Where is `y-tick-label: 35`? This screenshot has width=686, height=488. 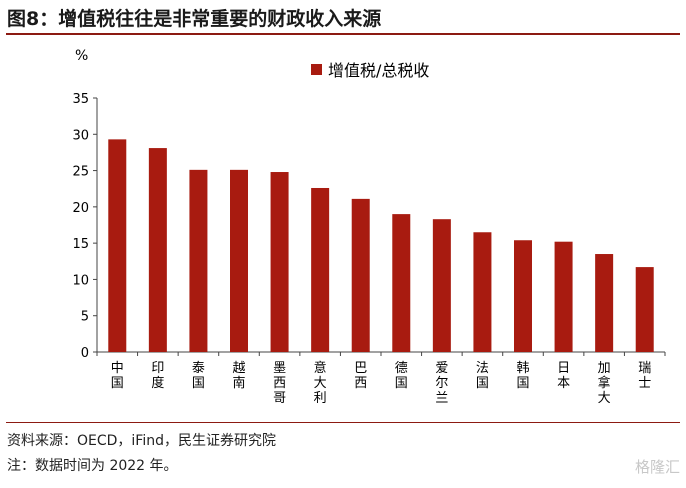 y-tick-label: 35 is located at coordinates (80, 99).